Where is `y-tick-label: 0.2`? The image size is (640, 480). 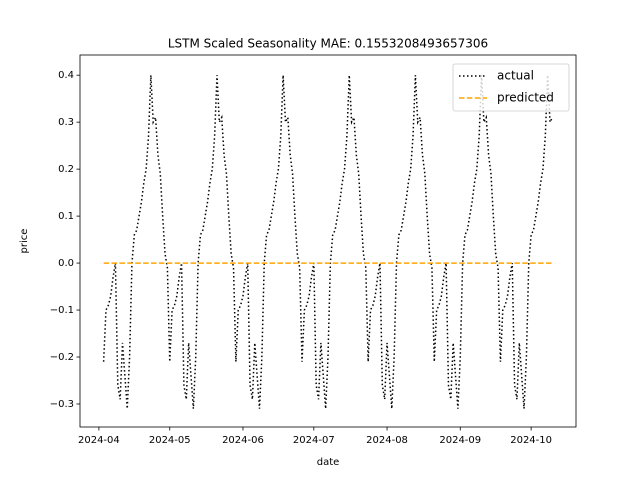 y-tick-label: 0.2 is located at coordinates (66, 169).